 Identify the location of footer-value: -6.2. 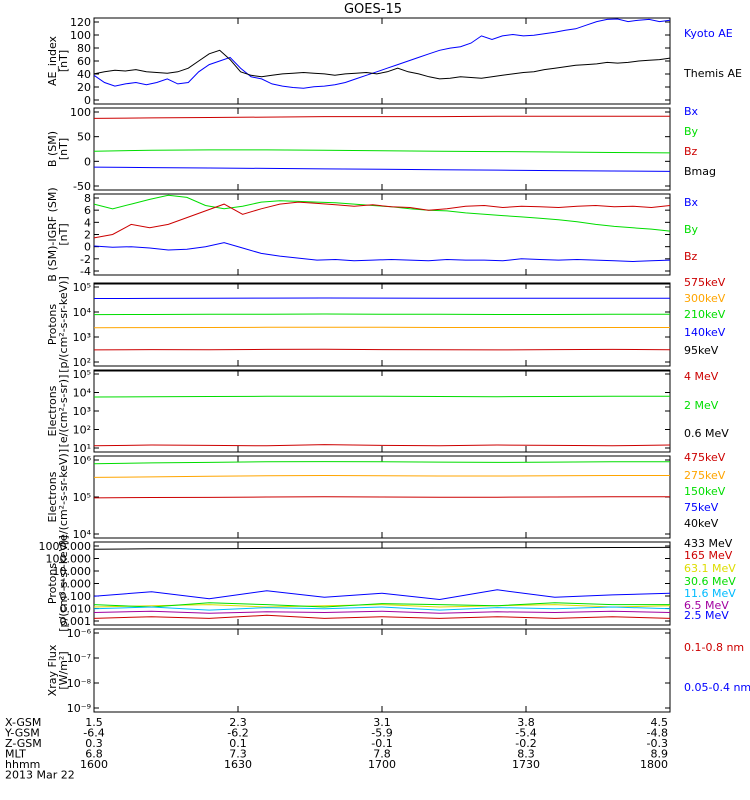
(237, 733).